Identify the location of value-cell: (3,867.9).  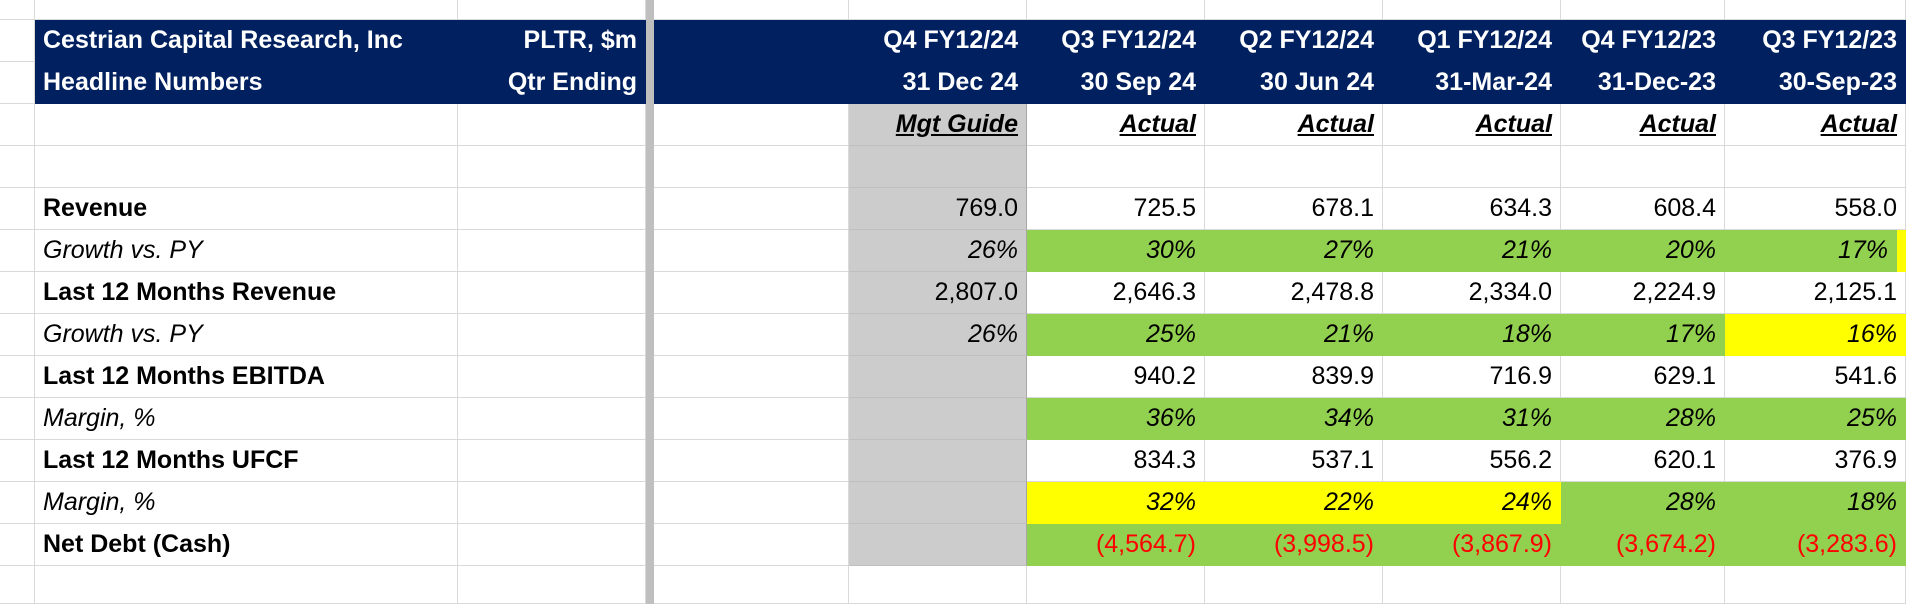
(1472, 545).